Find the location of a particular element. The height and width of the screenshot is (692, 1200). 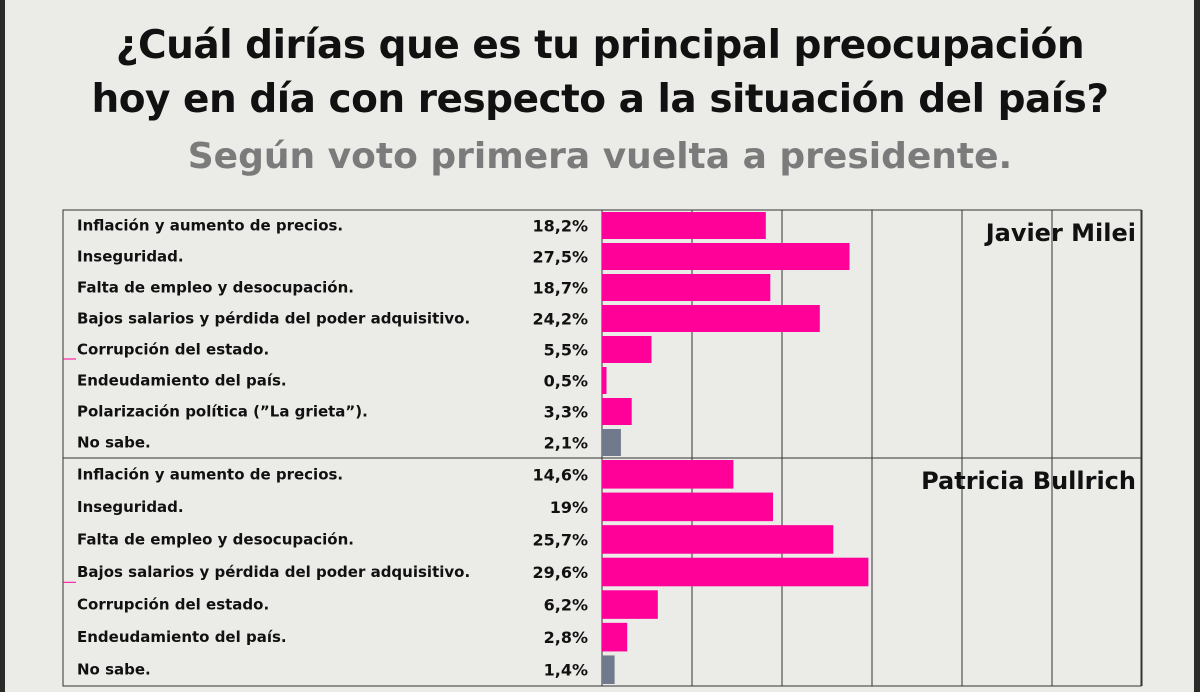

group-label: Javier Milei is located at coordinates (1060, 233).